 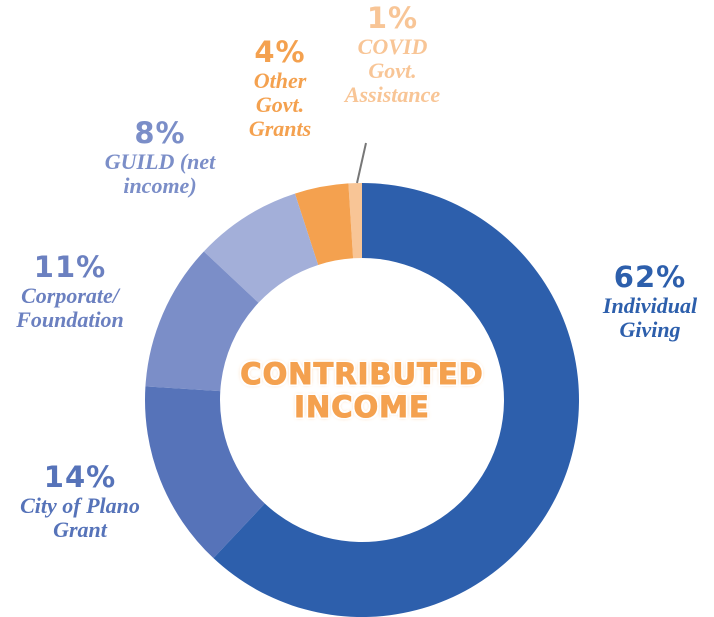 What do you see at coordinates (650, 317) in the screenshot?
I see `category-label: Individual Giving` at bounding box center [650, 317].